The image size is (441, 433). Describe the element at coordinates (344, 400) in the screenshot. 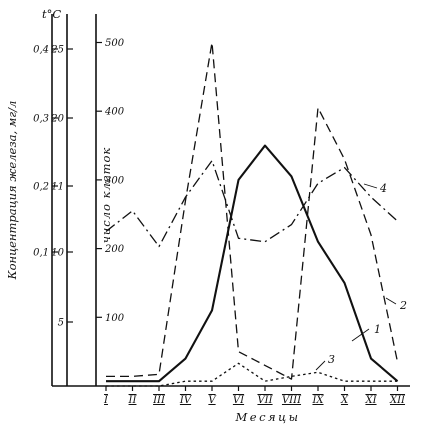

I see `x-tick-label: X` at that location.